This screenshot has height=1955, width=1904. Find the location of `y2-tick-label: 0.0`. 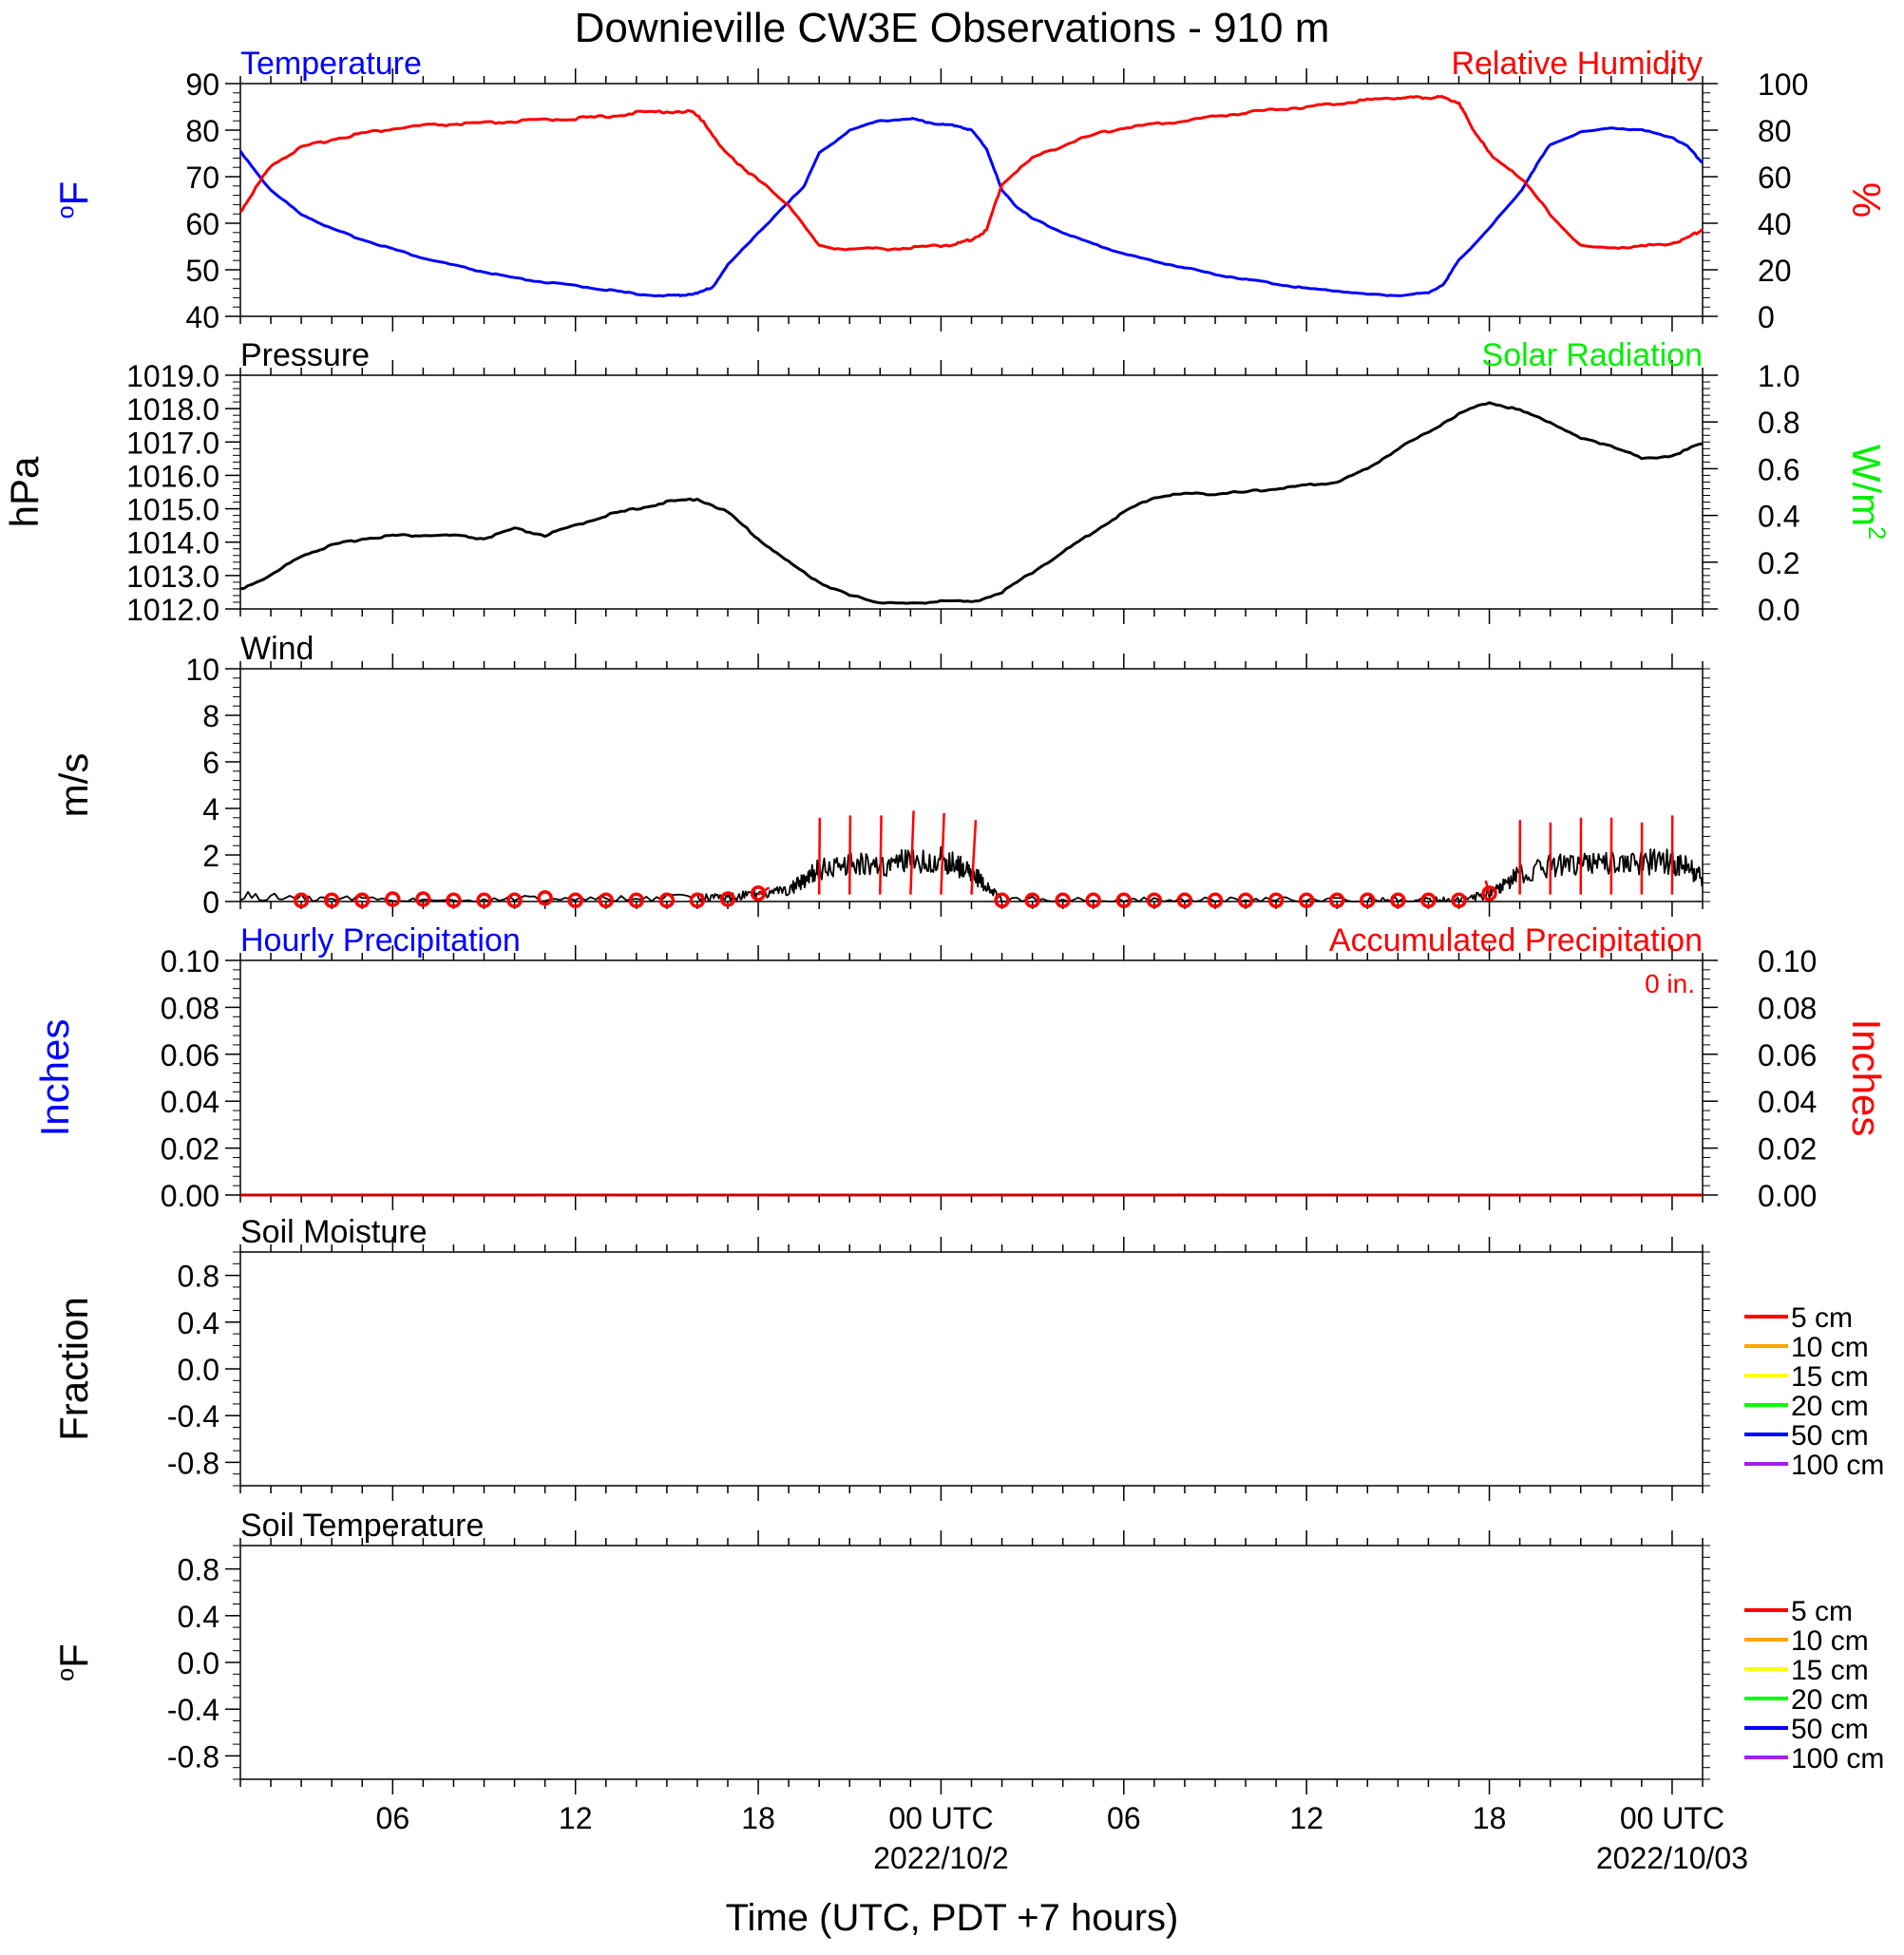

y2-tick-label: 0.0 is located at coordinates (1779, 610).